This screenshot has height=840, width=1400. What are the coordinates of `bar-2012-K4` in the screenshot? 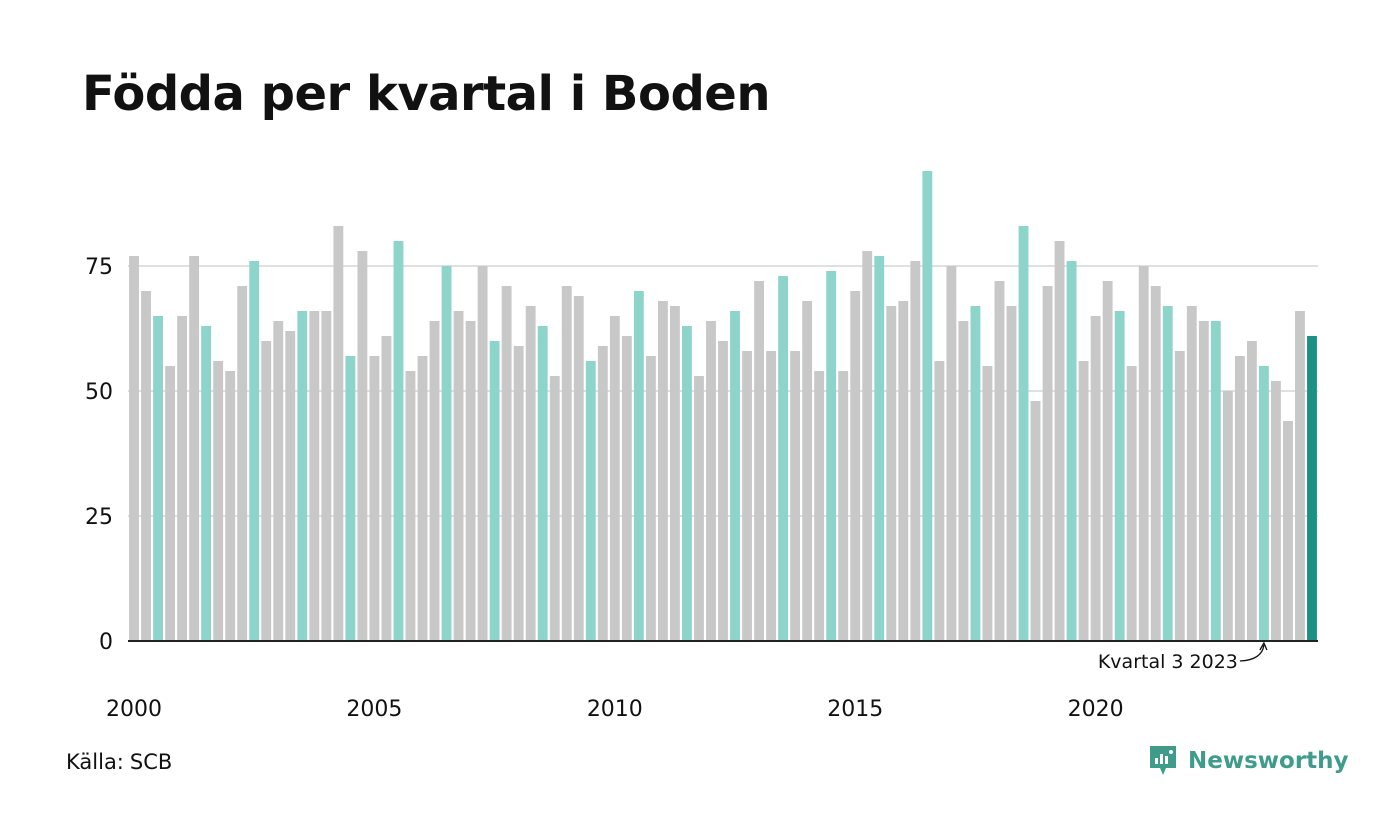 It's located at (747, 496).